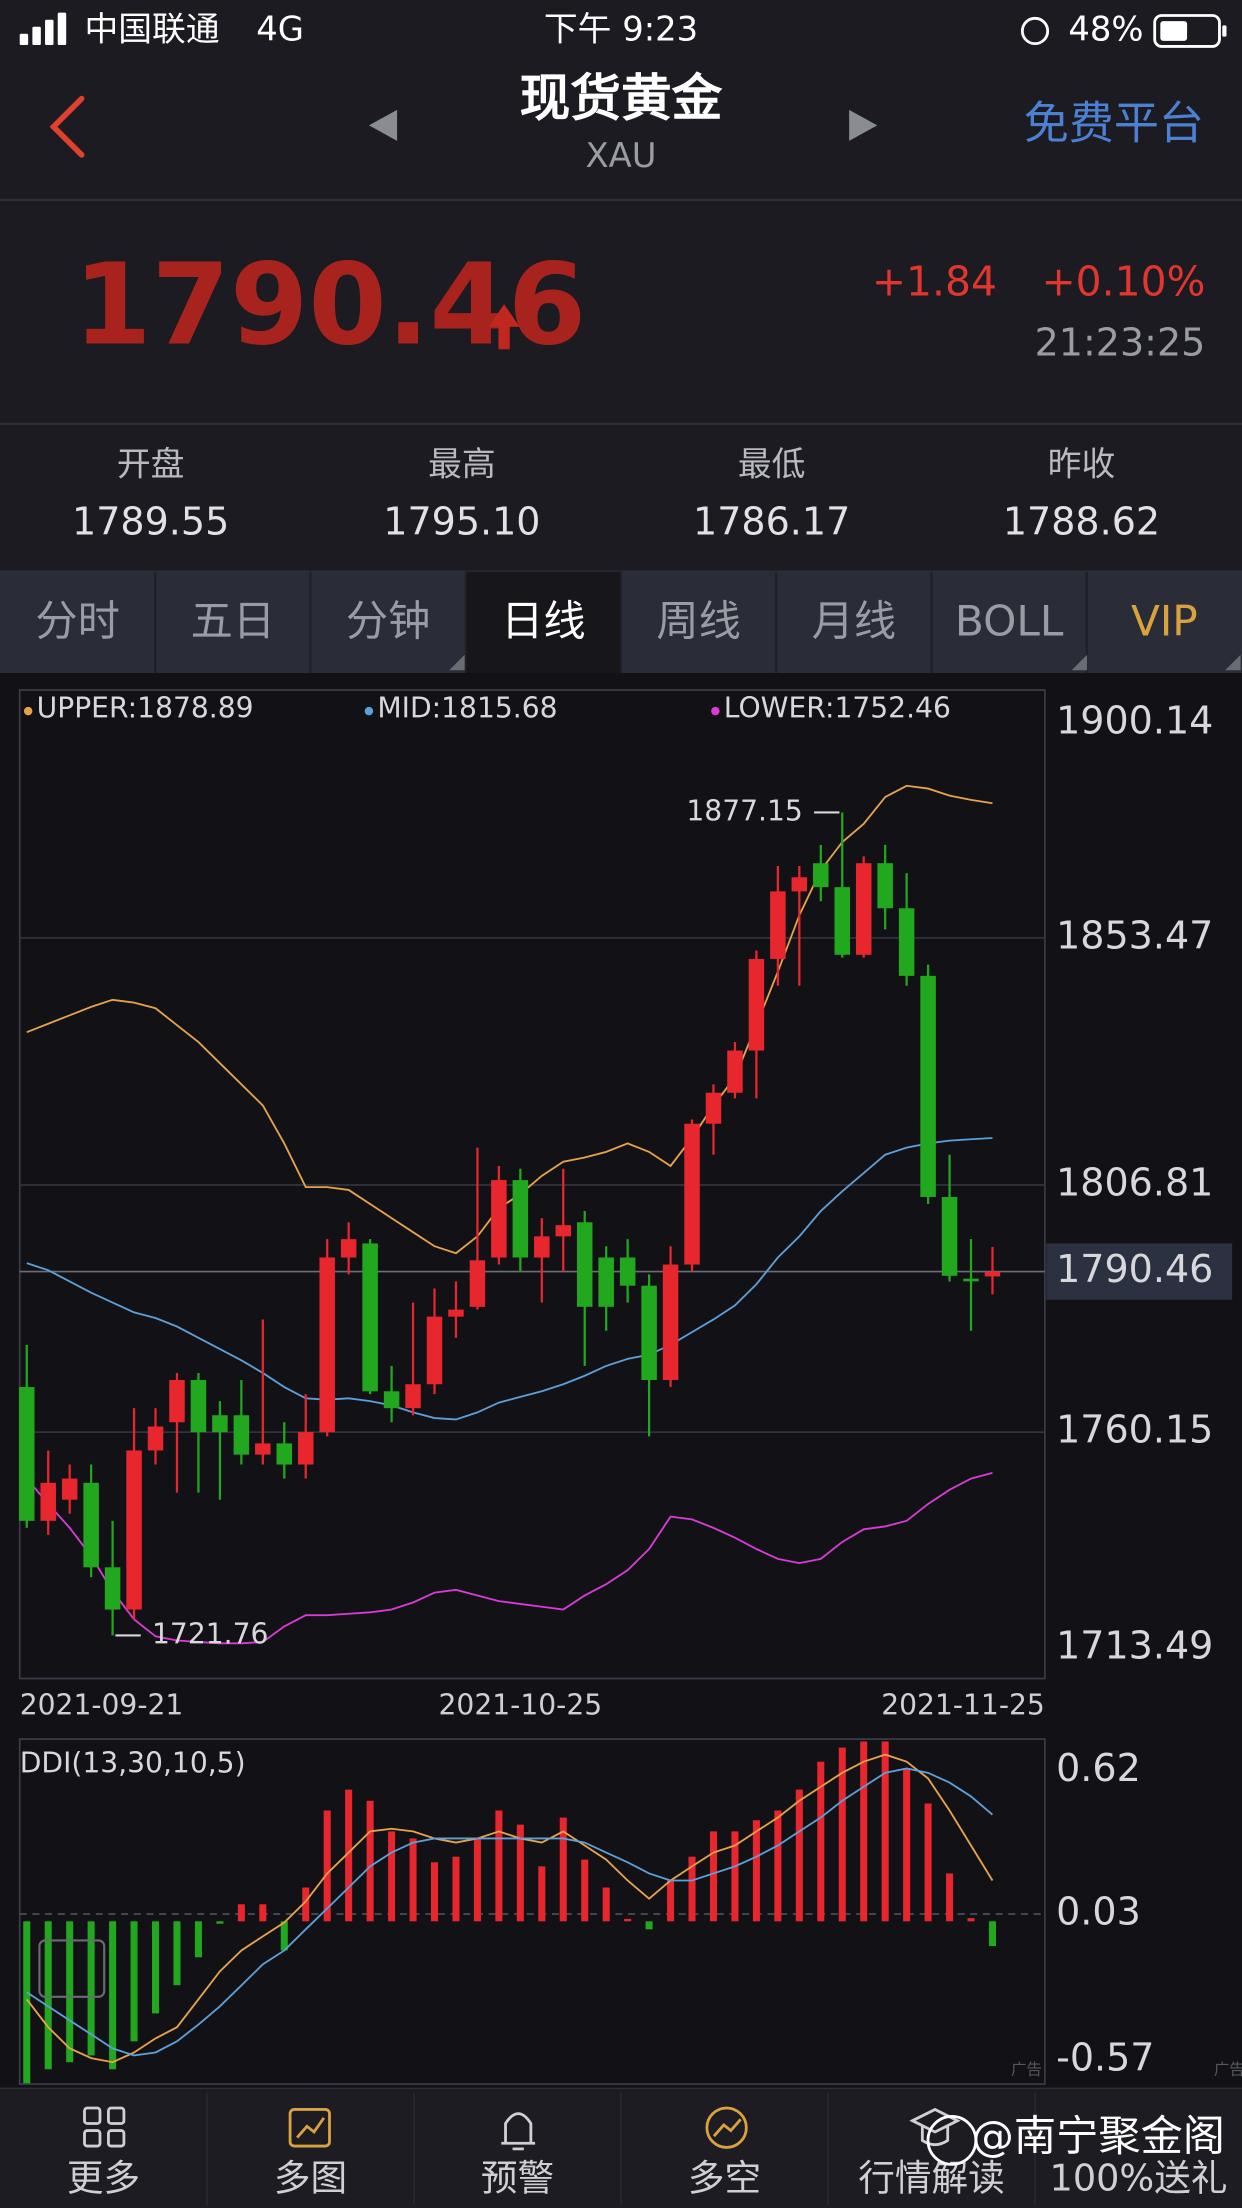  What do you see at coordinates (280, 28) in the screenshot?
I see `network: 4G` at bounding box center [280, 28].